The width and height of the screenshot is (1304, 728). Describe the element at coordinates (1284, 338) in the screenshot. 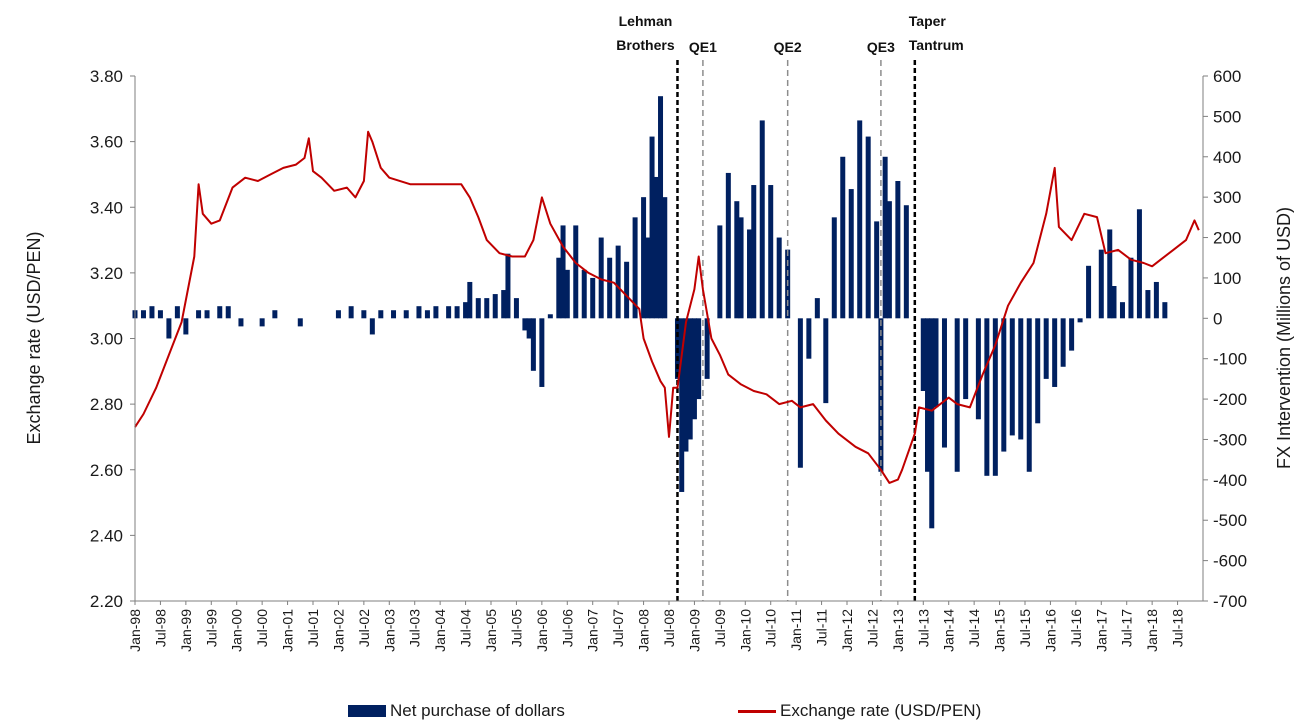

I see `y-axis-right-title: FX Intervention (Millions of USD)` at that location.